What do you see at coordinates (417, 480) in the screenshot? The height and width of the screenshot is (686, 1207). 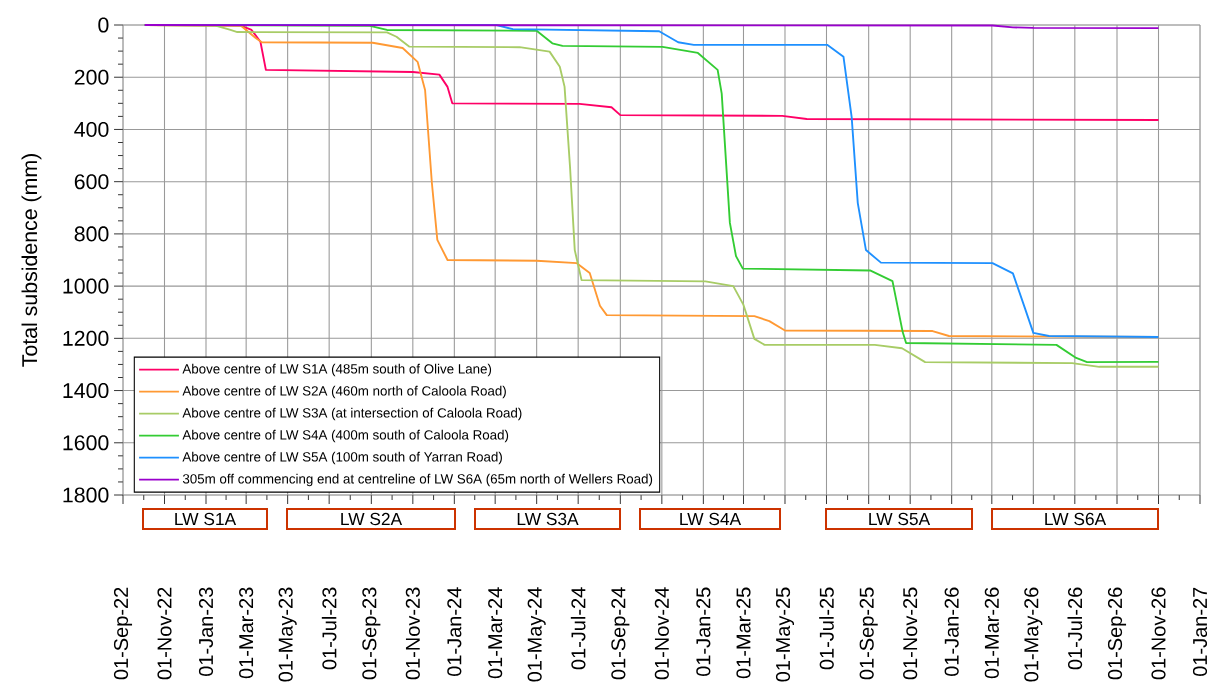 I see `legend-label: 305m off commencing end at centreline of LW S6A (65m north of Wellers Road)` at bounding box center [417, 480].